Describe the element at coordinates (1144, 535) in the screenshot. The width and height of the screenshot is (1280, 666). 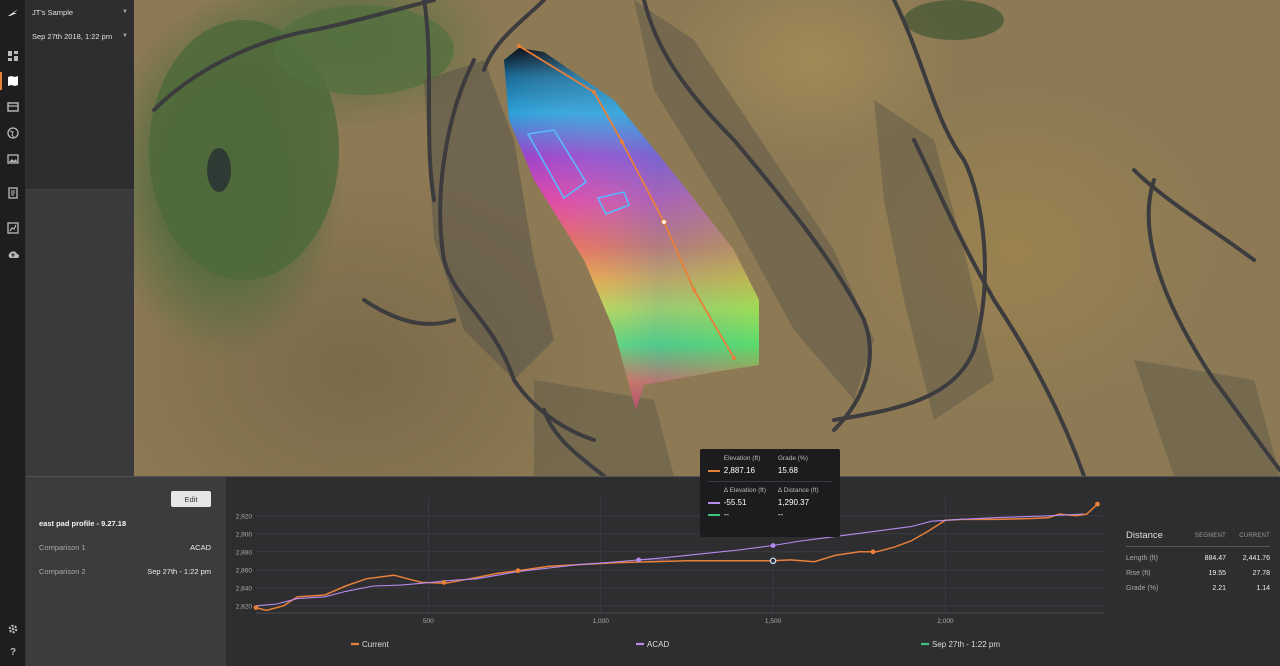
I see `stats-title: Distance` at that location.